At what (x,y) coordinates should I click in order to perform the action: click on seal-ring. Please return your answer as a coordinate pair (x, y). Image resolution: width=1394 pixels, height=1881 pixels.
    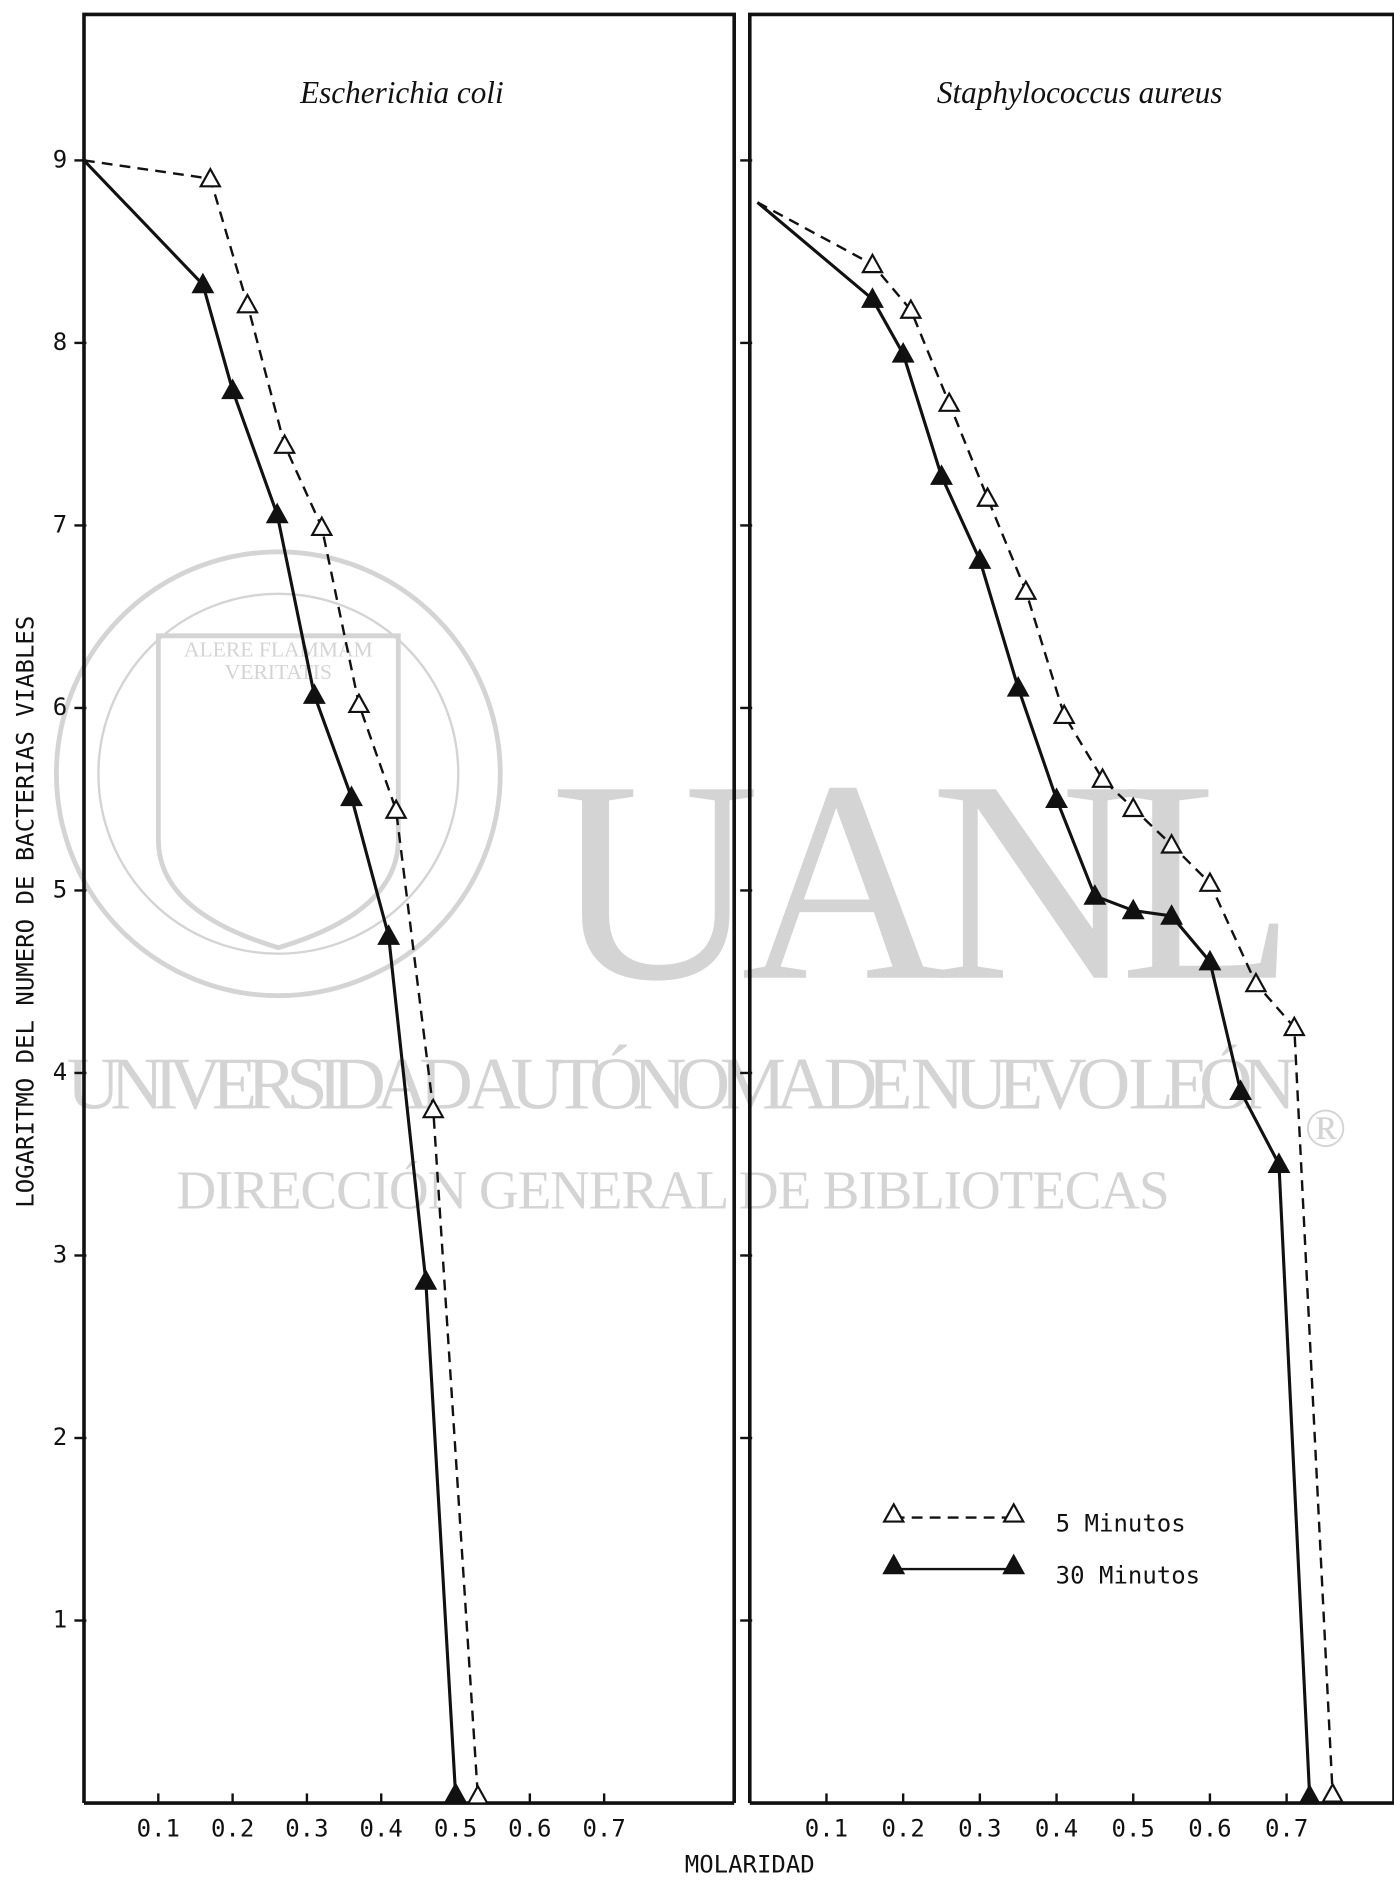
    Looking at the image, I should click on (278, 773).